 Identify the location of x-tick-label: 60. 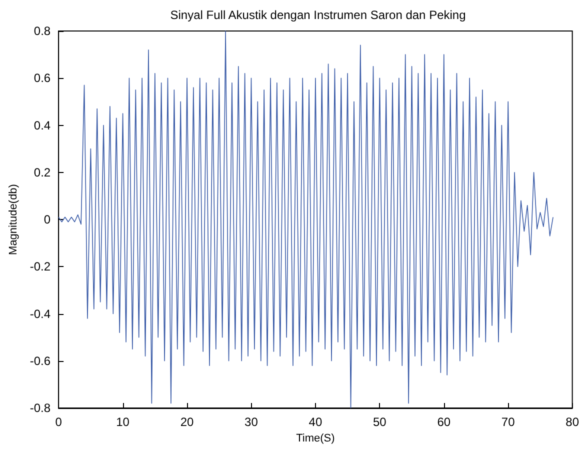
(444, 422).